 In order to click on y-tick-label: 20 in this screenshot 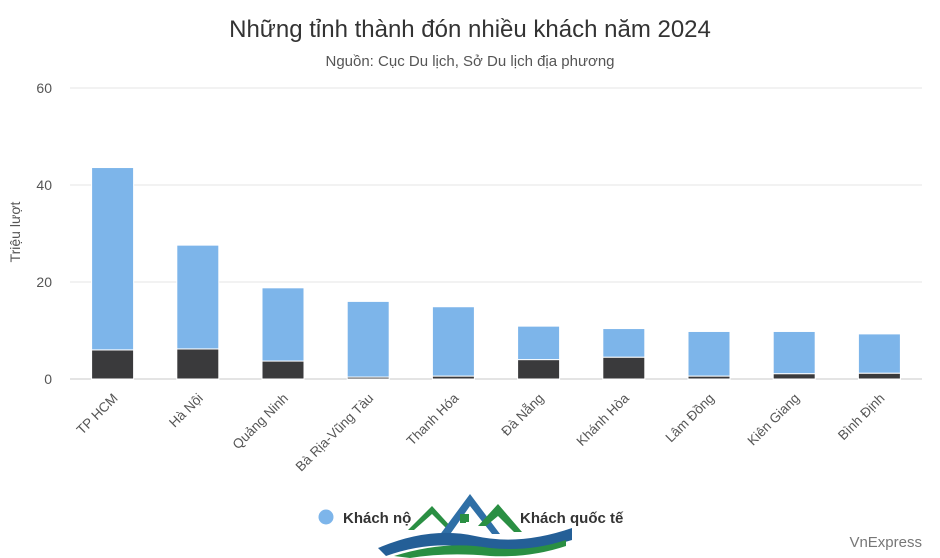, I will do `click(44, 282)`.